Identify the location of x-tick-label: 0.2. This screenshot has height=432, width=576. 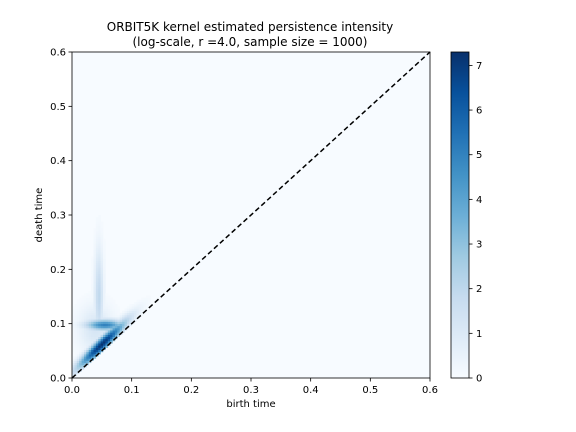
(191, 390).